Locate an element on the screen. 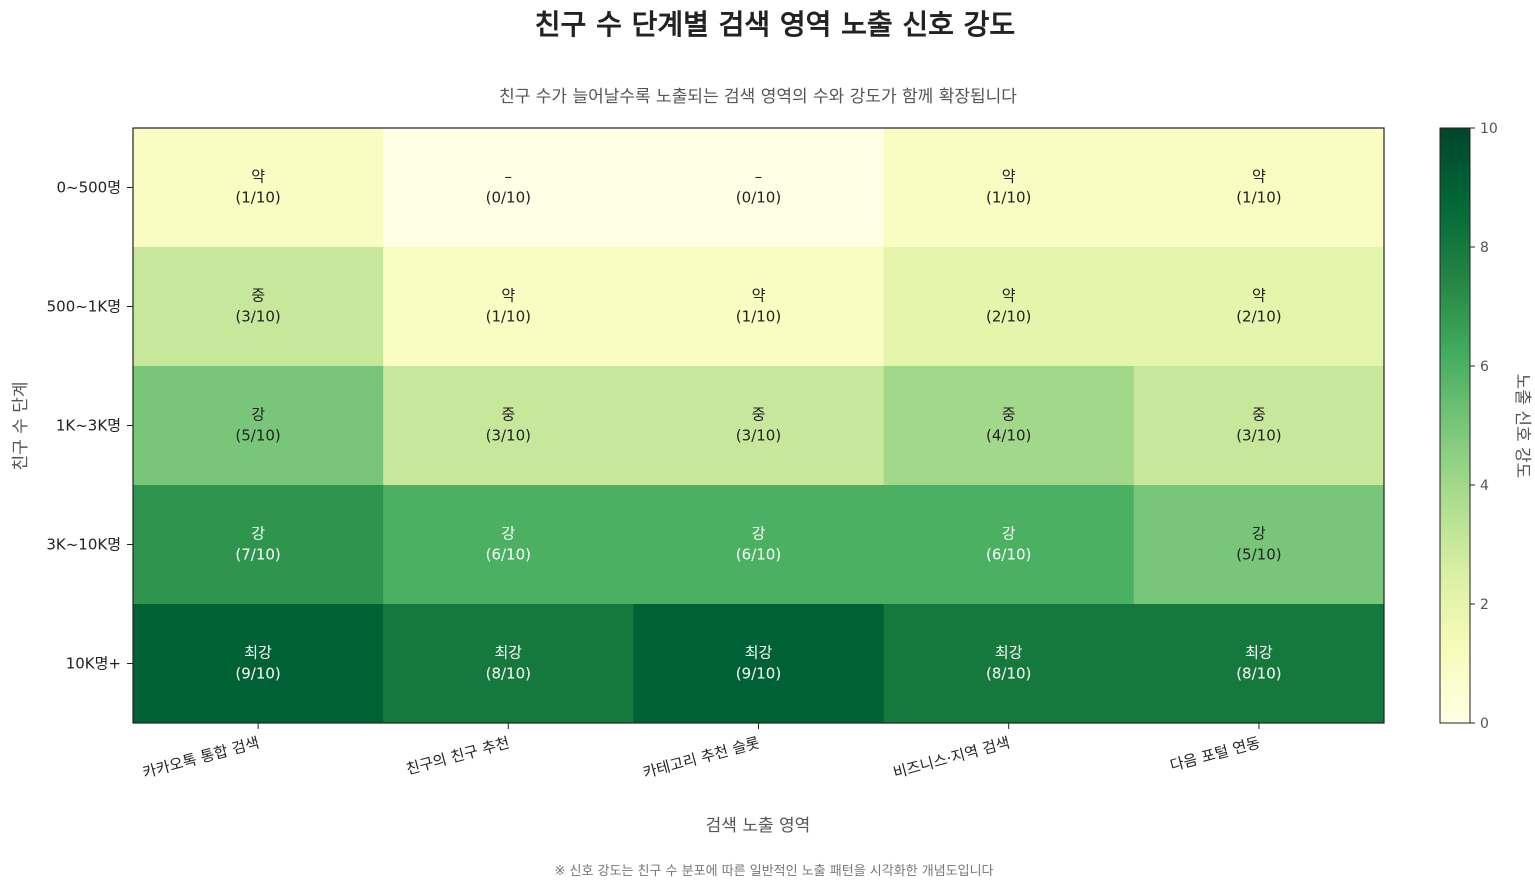 This screenshot has height=890, width=1535. y-axis-label: 친구 수 단계 is located at coordinates (21, 425).